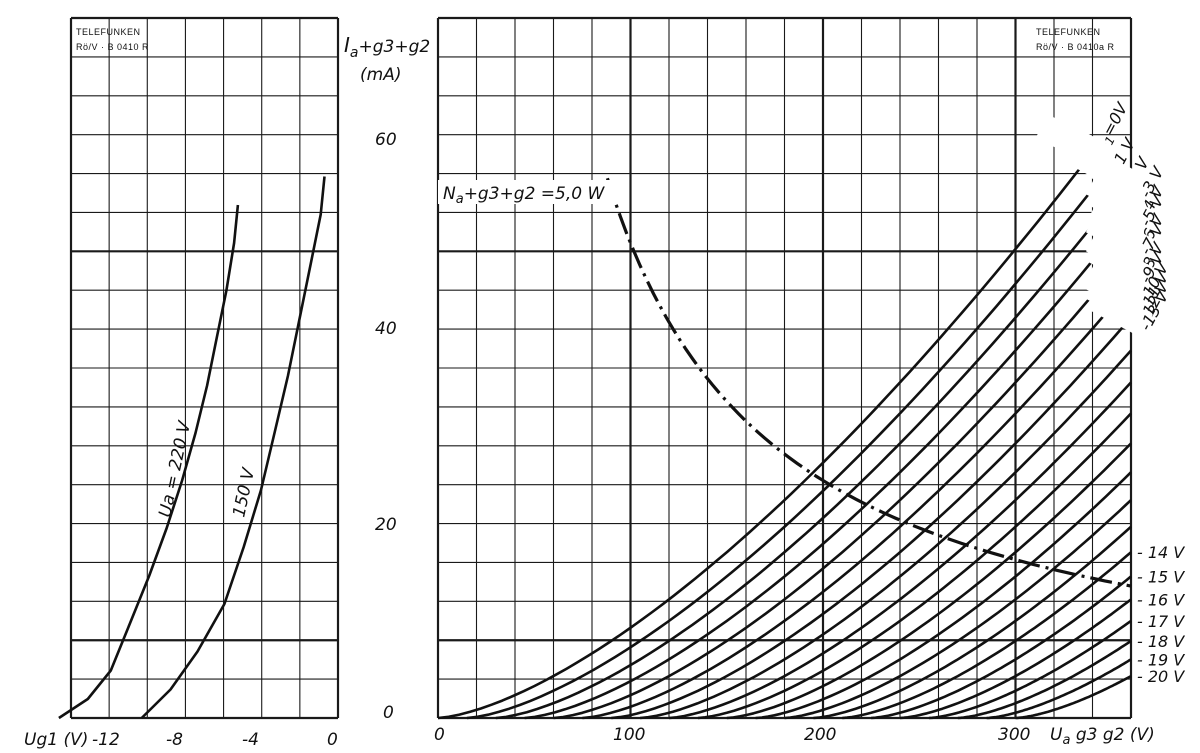  Describe the element at coordinates (386, 525) in the screenshot. I see `y-tick-20: 20` at that location.